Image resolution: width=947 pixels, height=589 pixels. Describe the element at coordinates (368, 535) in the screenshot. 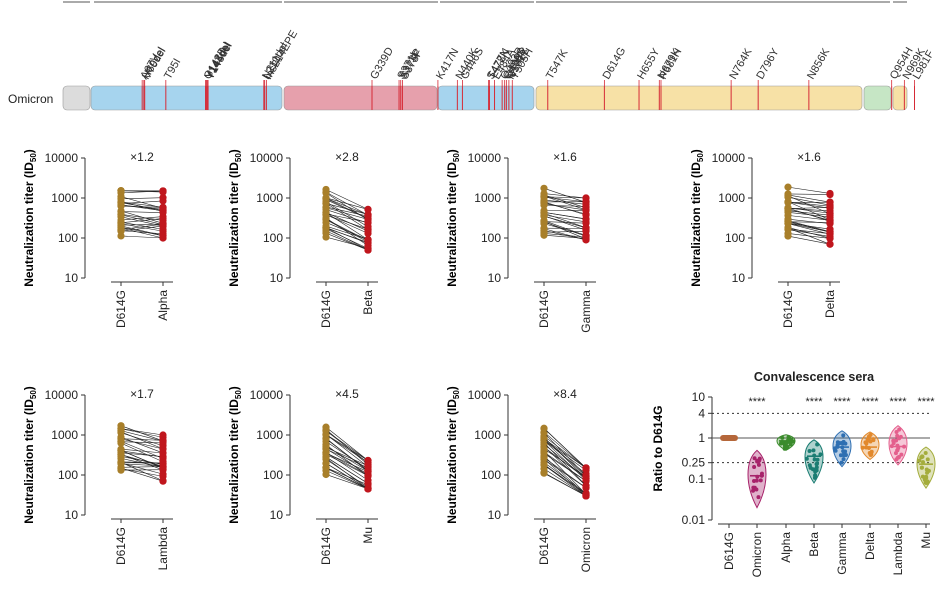

I see `x-tick-label: Mu` at that location.